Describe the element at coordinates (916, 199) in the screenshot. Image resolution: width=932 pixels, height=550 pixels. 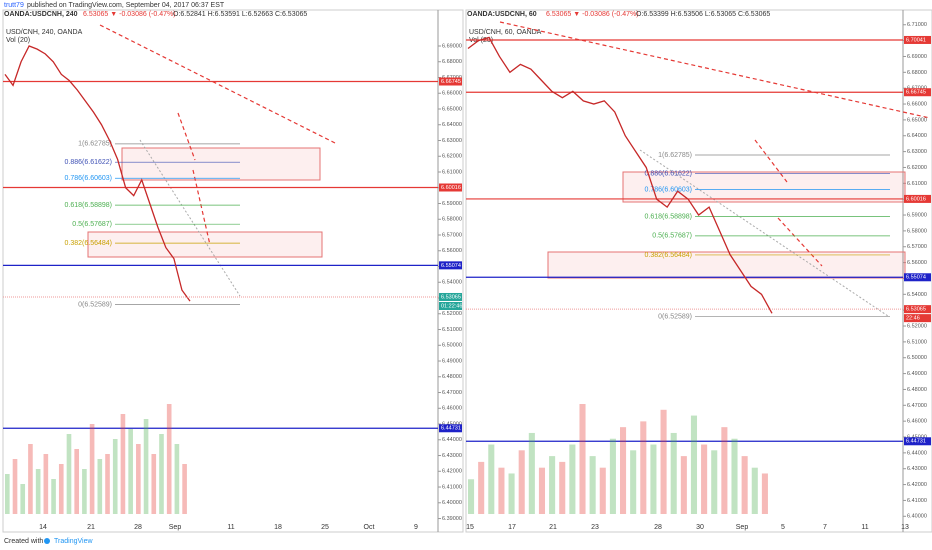
I see `level-label: 6.60016` at that location.